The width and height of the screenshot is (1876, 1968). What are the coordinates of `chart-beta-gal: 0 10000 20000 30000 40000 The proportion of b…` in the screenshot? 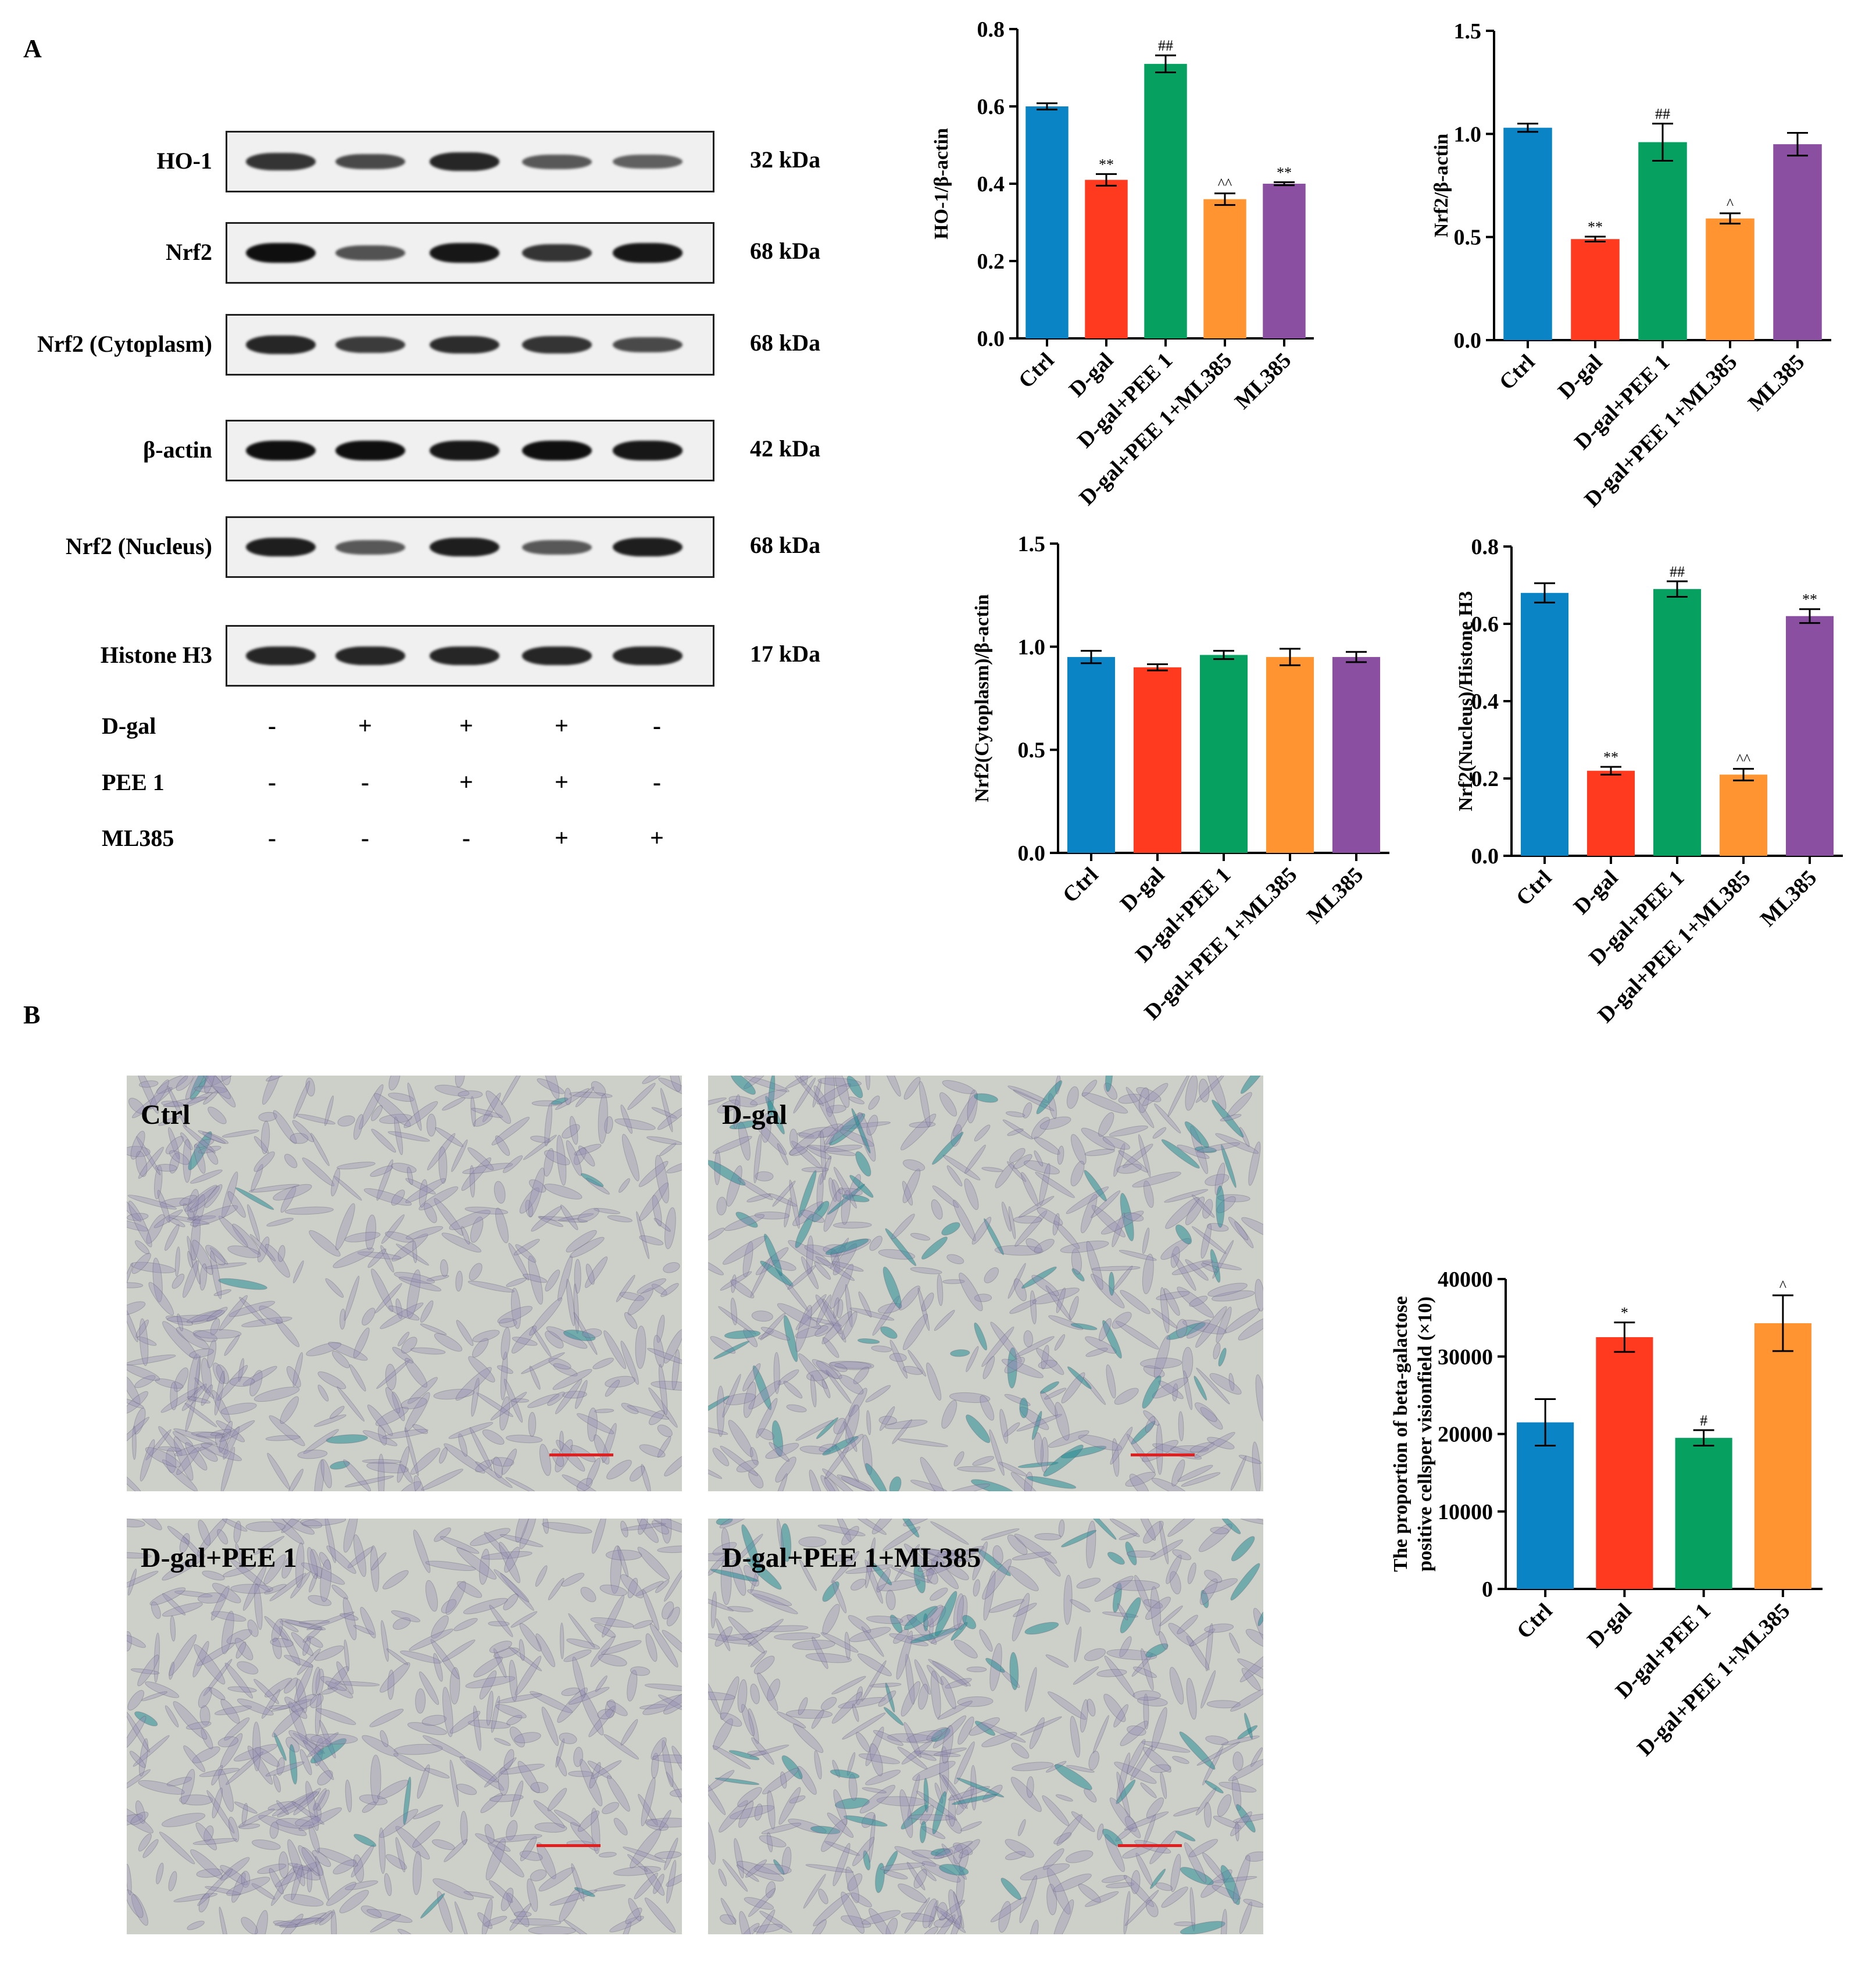 It's located at (1606, 1514).